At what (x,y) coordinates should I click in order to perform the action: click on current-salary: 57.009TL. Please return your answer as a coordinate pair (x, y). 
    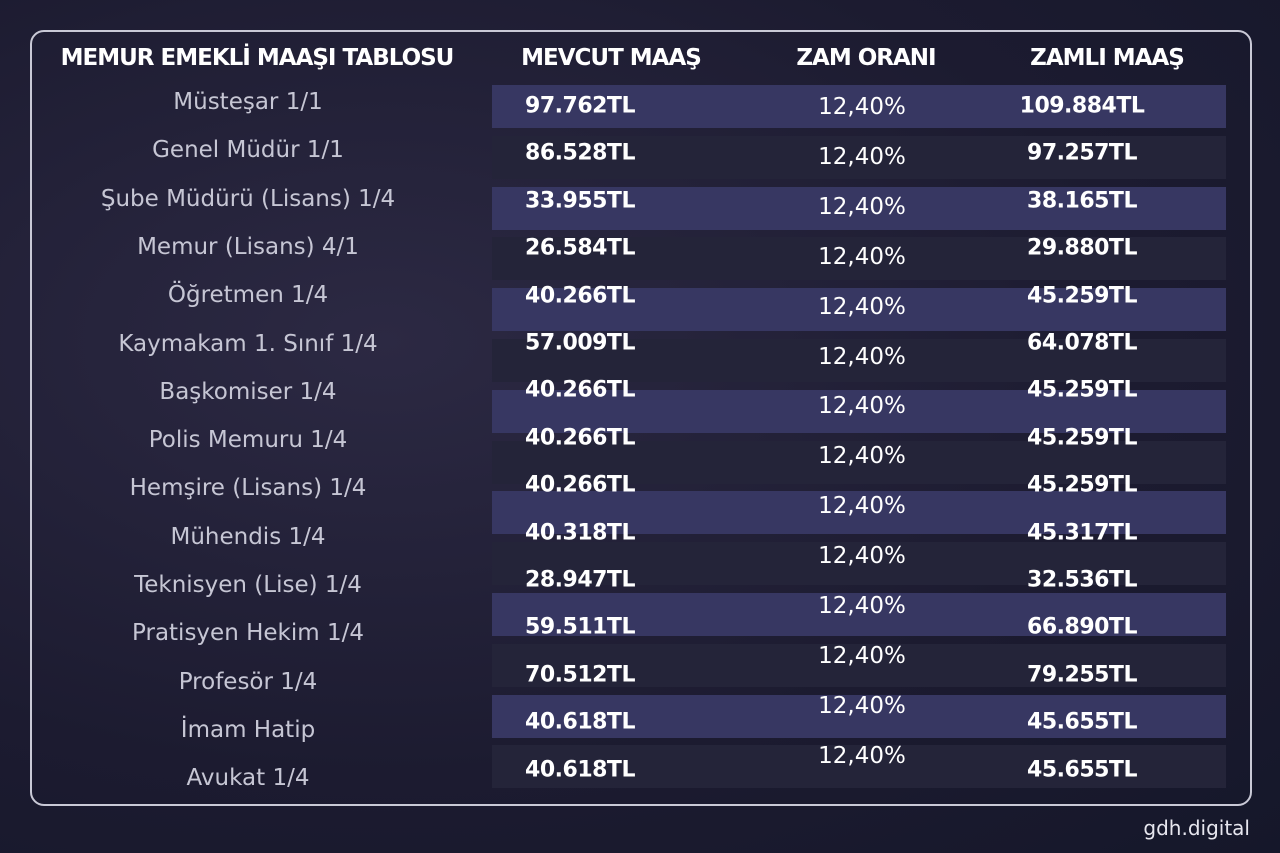
    Looking at the image, I should click on (580, 343).